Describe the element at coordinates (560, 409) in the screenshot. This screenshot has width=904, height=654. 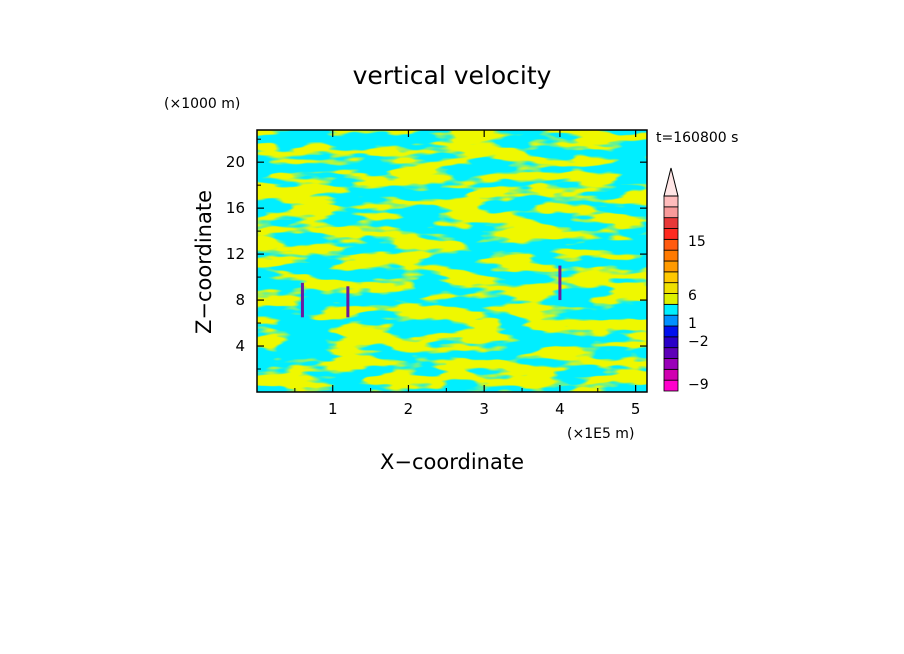
I see `x-tick-label-3: 4` at that location.